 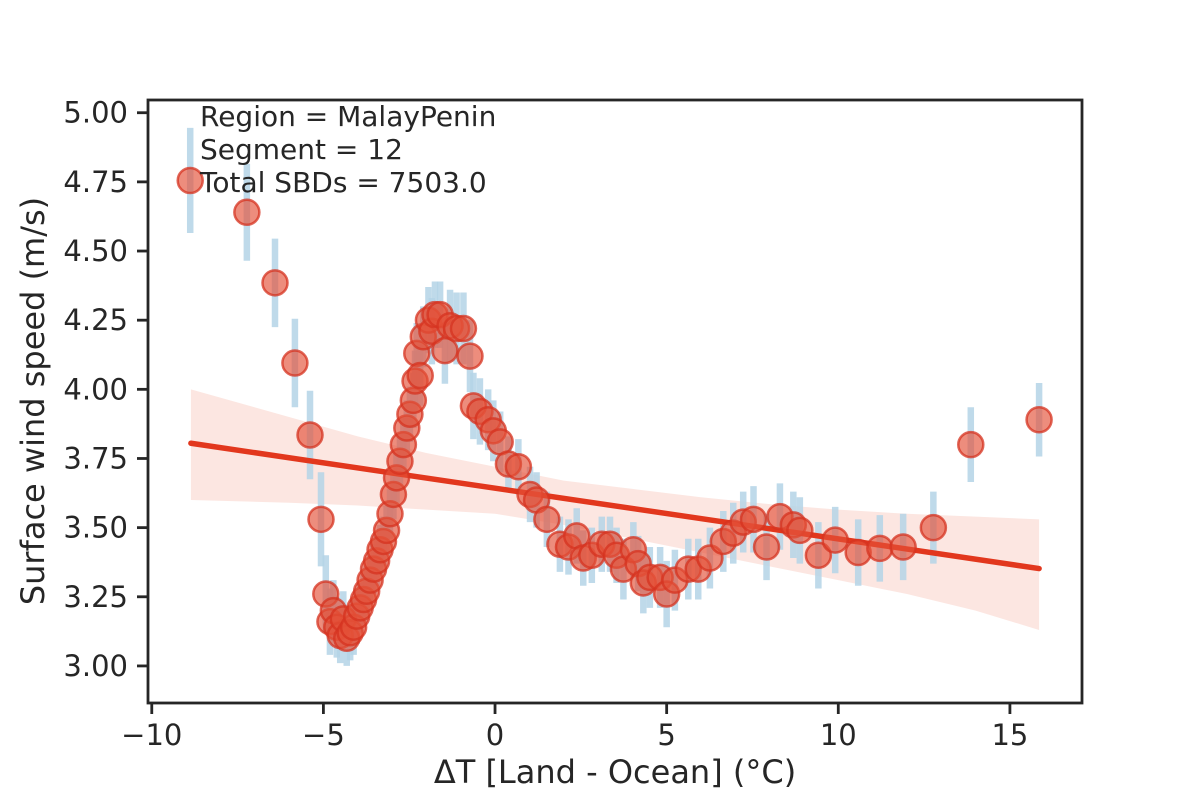 What do you see at coordinates (33, 401) in the screenshot?
I see `y-axis-label: Surface wind speed (m/s)` at bounding box center [33, 401].